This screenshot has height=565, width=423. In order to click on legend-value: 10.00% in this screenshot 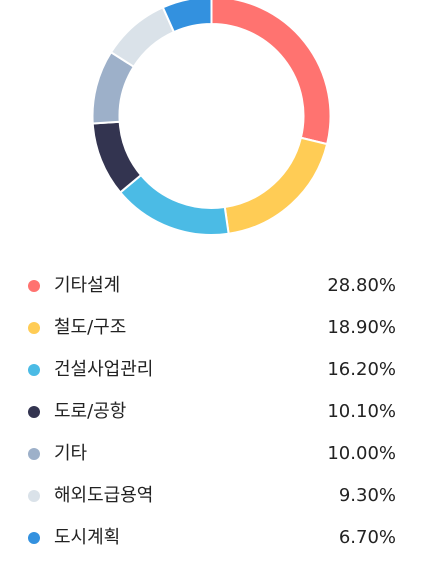, I will do `click(361, 453)`.